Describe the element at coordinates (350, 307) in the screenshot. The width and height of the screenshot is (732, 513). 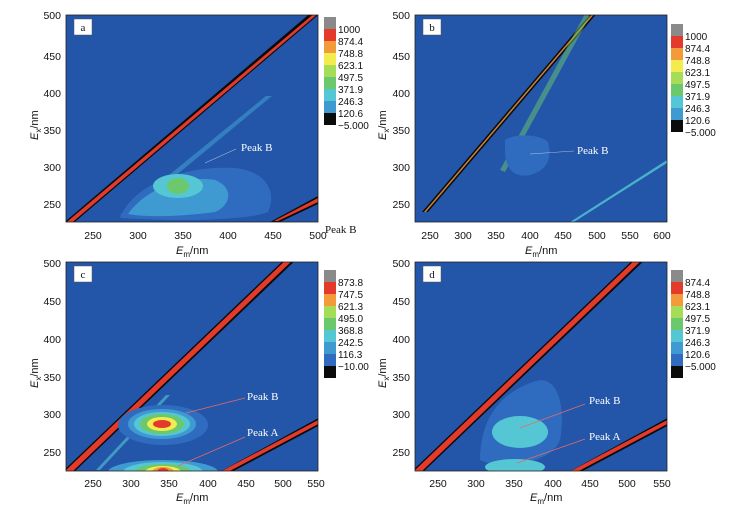
I see `colorbar-label: 621.3` at that location.